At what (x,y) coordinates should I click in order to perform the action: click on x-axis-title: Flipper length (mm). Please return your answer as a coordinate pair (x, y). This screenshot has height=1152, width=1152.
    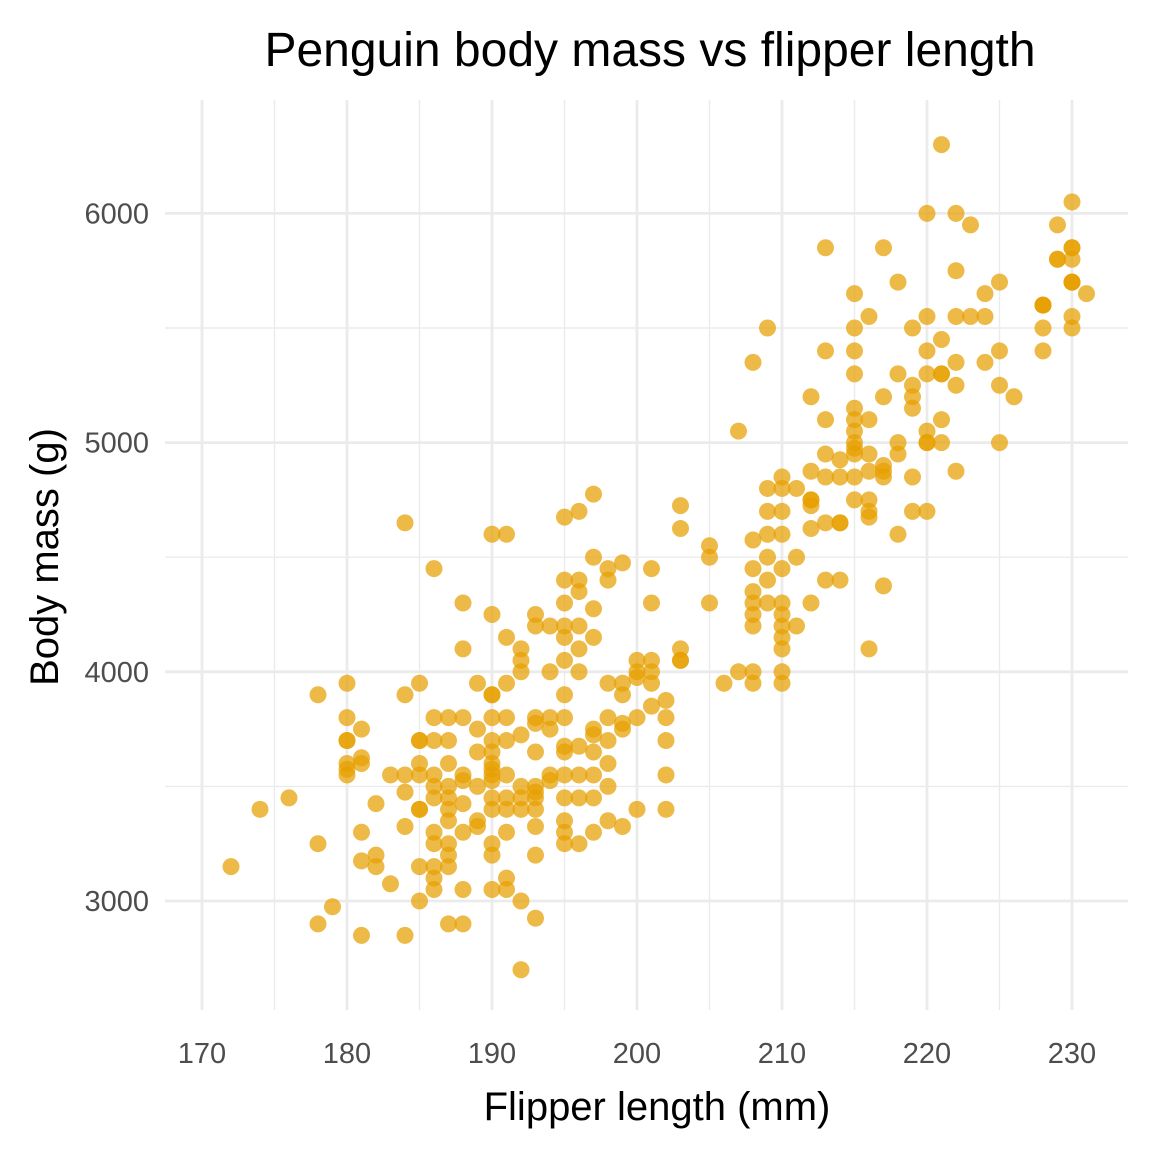
    Looking at the image, I should click on (657, 1107).